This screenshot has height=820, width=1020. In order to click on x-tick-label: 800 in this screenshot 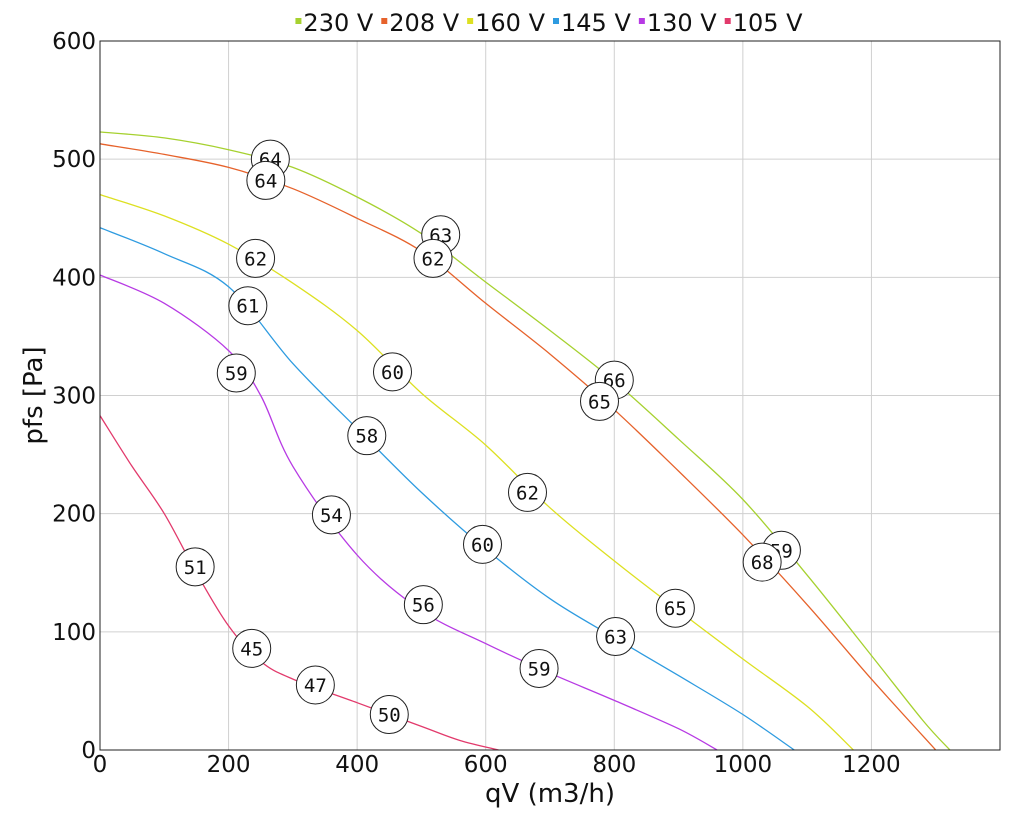, I will do `click(614, 765)`.